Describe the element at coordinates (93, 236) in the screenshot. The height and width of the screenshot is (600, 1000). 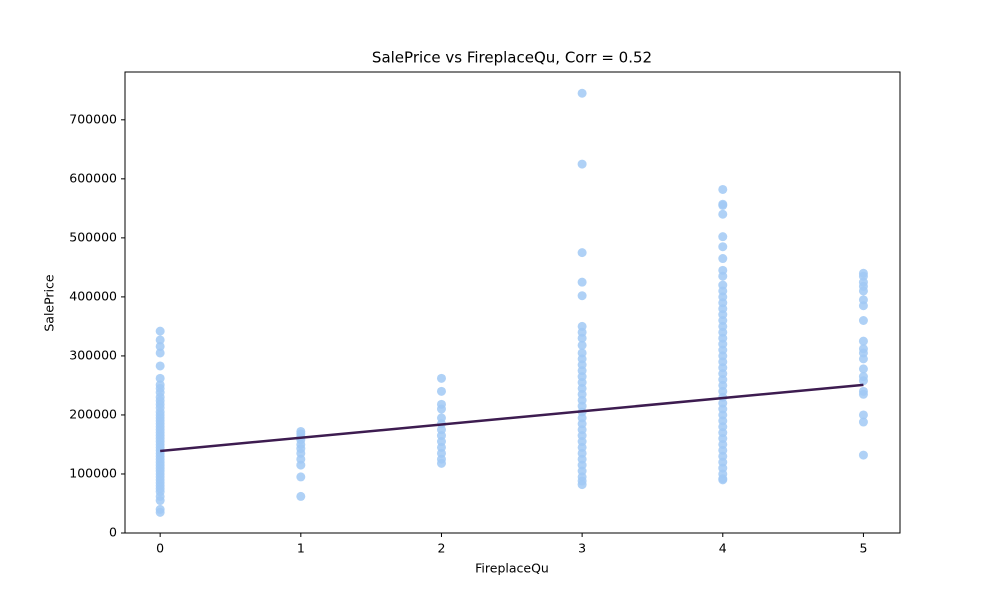
I see `y-tick-label: 500000` at that location.